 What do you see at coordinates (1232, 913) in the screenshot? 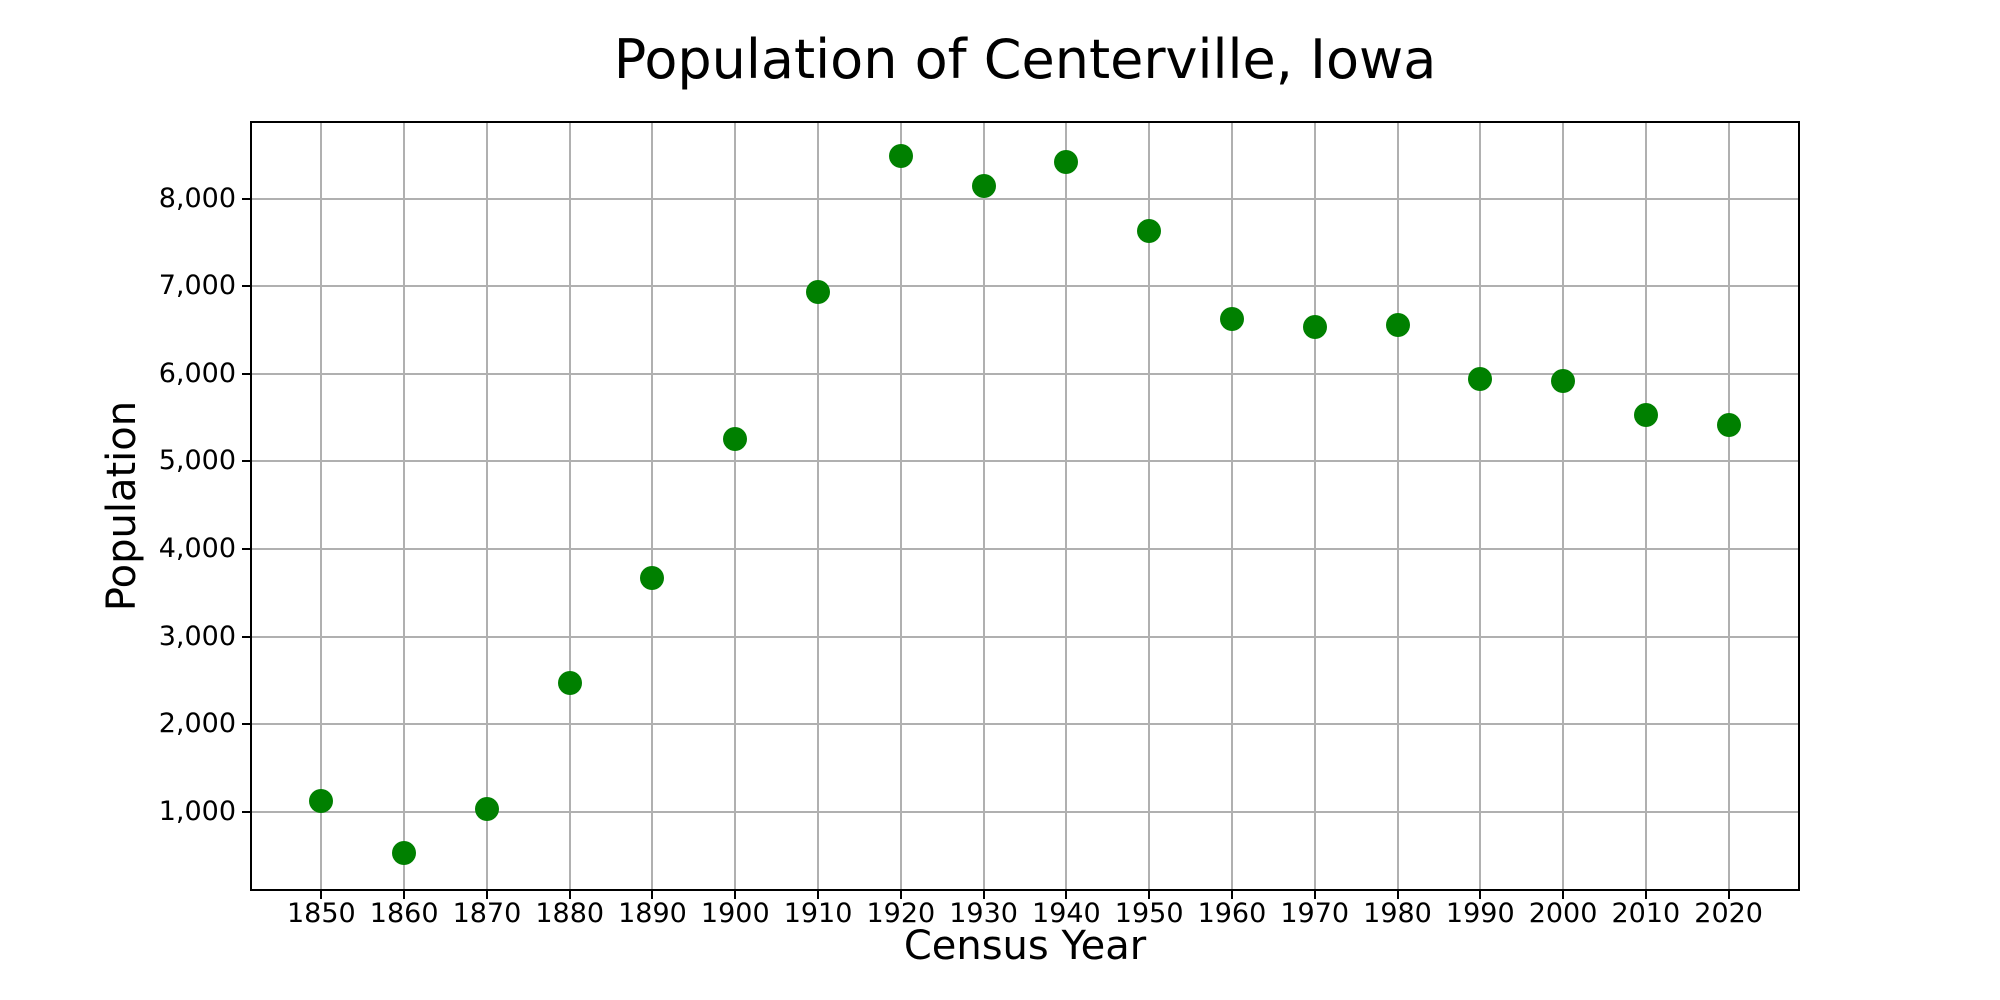
I see `x-tick-label: 1960` at bounding box center [1232, 913].